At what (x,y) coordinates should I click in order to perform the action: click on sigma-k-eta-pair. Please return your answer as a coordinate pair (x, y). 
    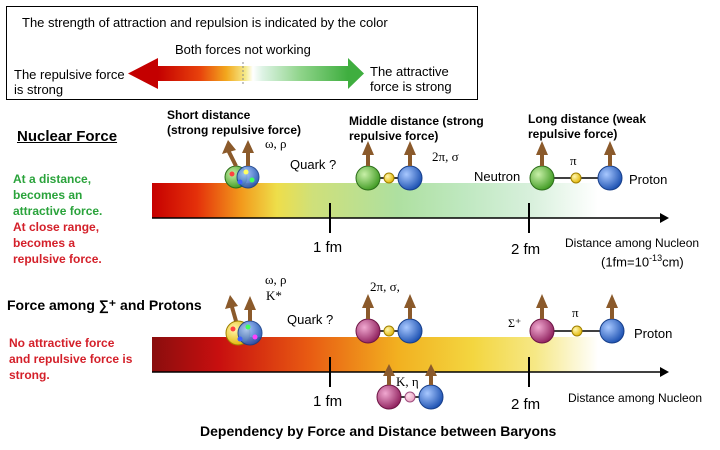
    Looking at the image, I should click on (410, 387).